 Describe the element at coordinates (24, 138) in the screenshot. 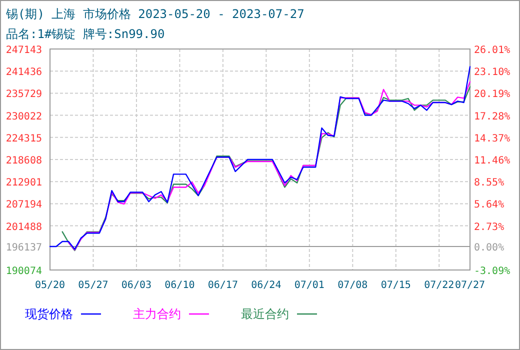

I see `y-tick-label: 224315` at that location.